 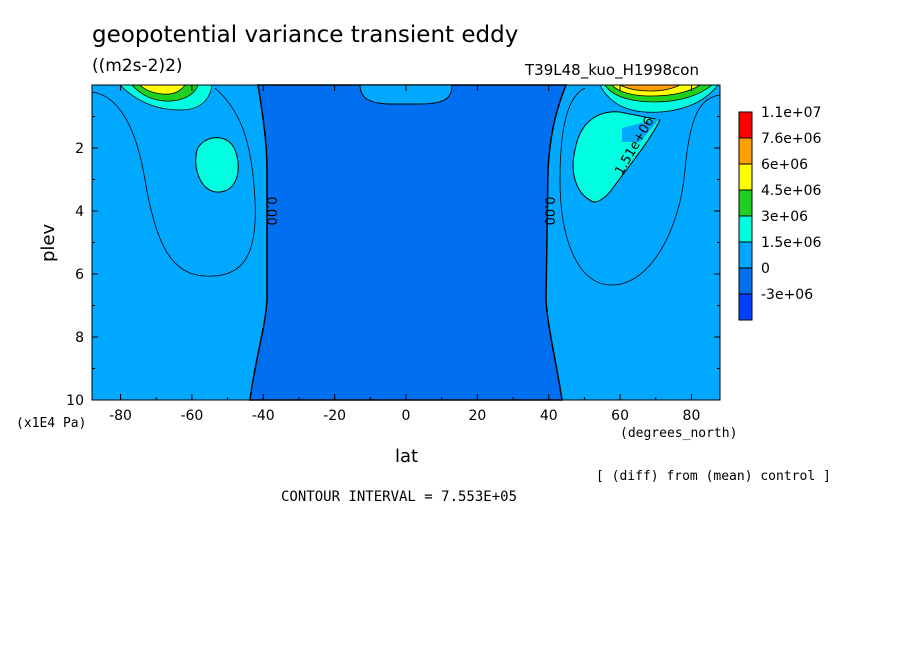 What do you see at coordinates (263, 416) in the screenshot?
I see `x-tick-label: -40` at bounding box center [263, 416].